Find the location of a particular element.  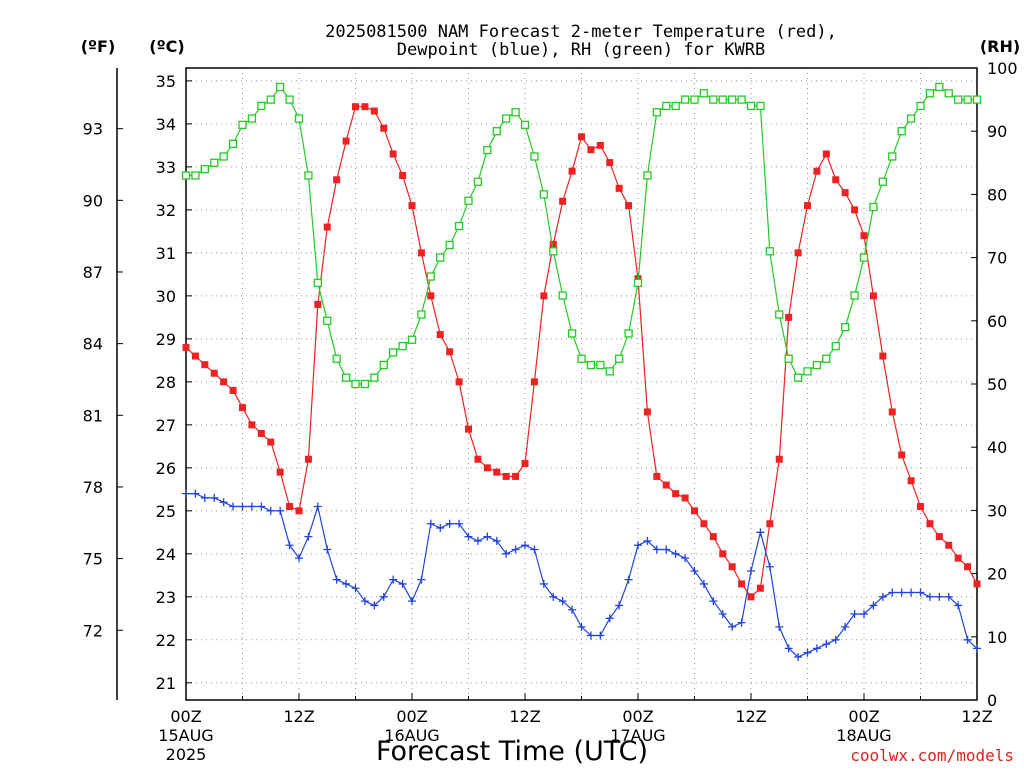

celsius-tick-label: 30 is located at coordinates (166, 296).